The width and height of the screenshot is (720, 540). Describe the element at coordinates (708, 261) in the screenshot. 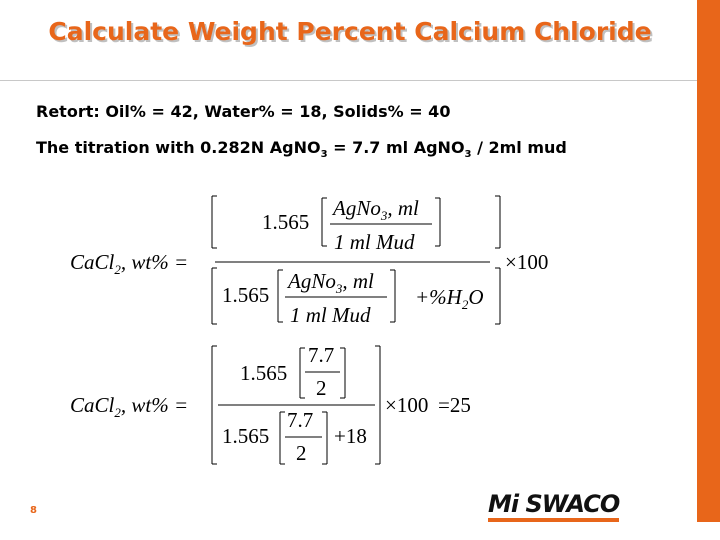

I see `accent-bar` at that location.